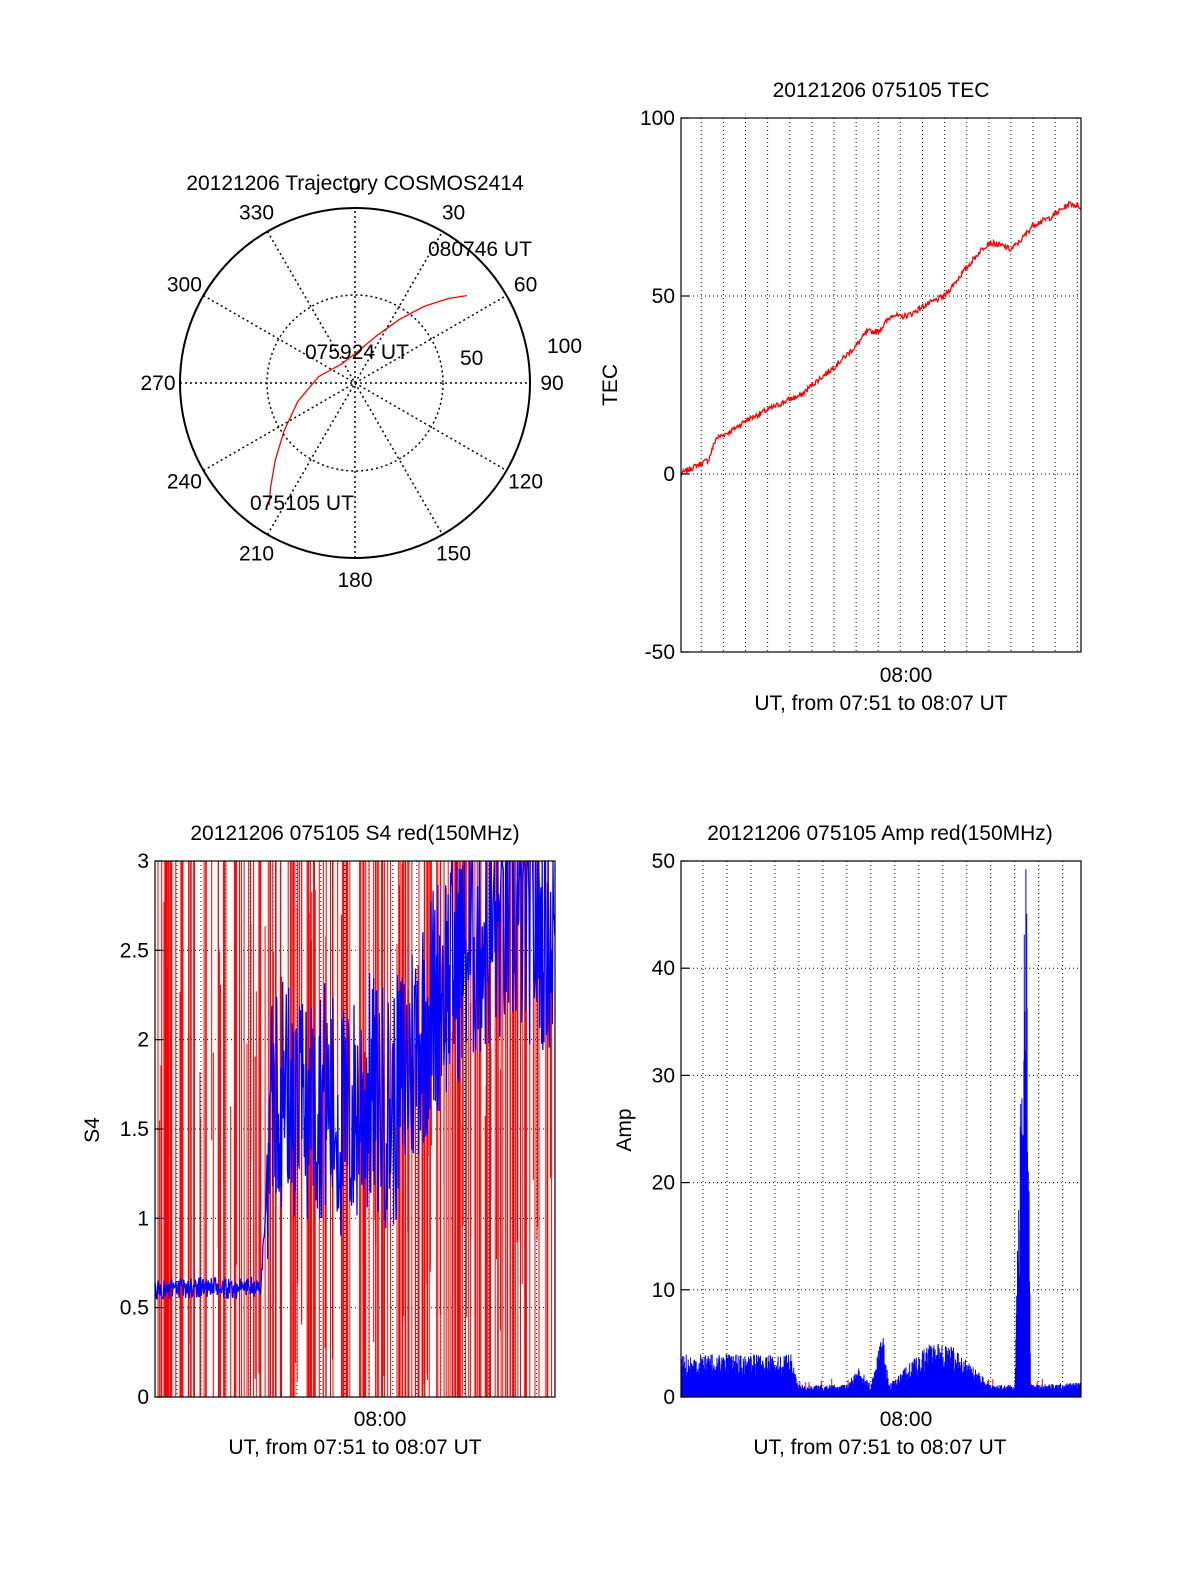  What do you see at coordinates (663, 1183) in the screenshot?
I see `y-tick-label: 20` at bounding box center [663, 1183].